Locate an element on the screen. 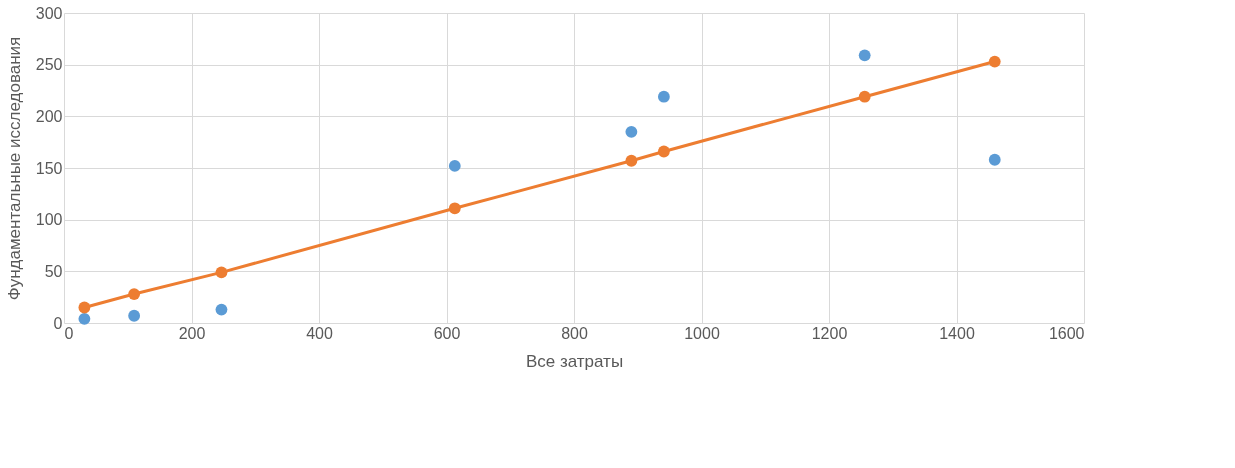 This screenshot has width=1235, height=468. y-axis-title: Фундаментальные исследования is located at coordinates (14, 168).